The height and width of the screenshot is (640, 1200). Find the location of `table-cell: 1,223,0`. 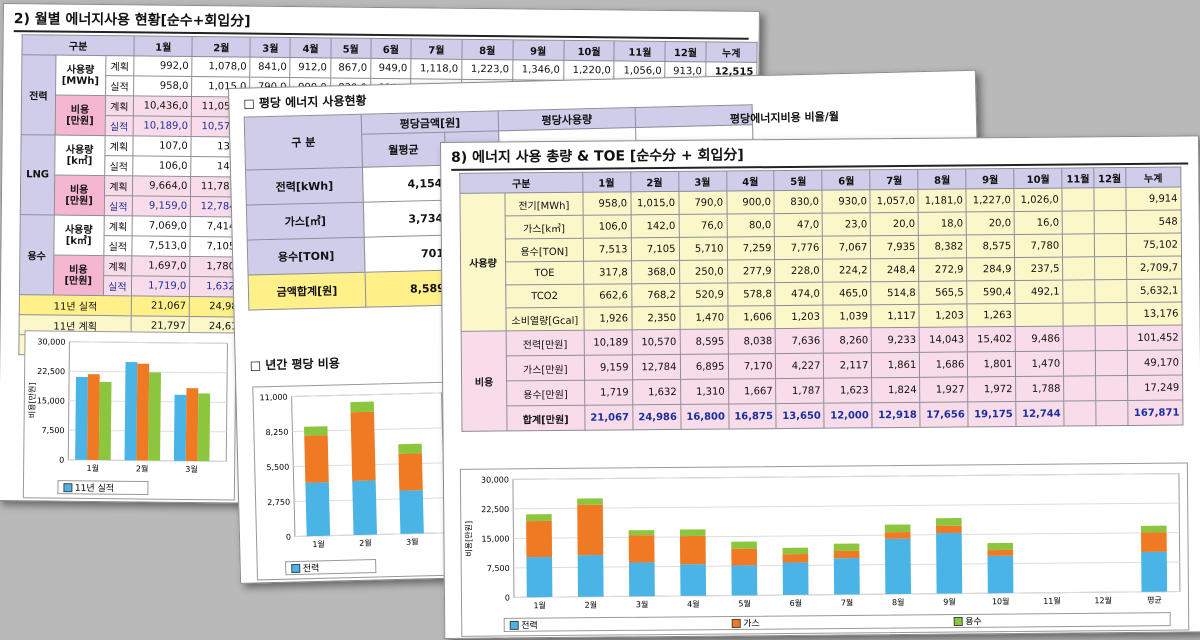

table-cell: 1,223,0 is located at coordinates (487, 69).